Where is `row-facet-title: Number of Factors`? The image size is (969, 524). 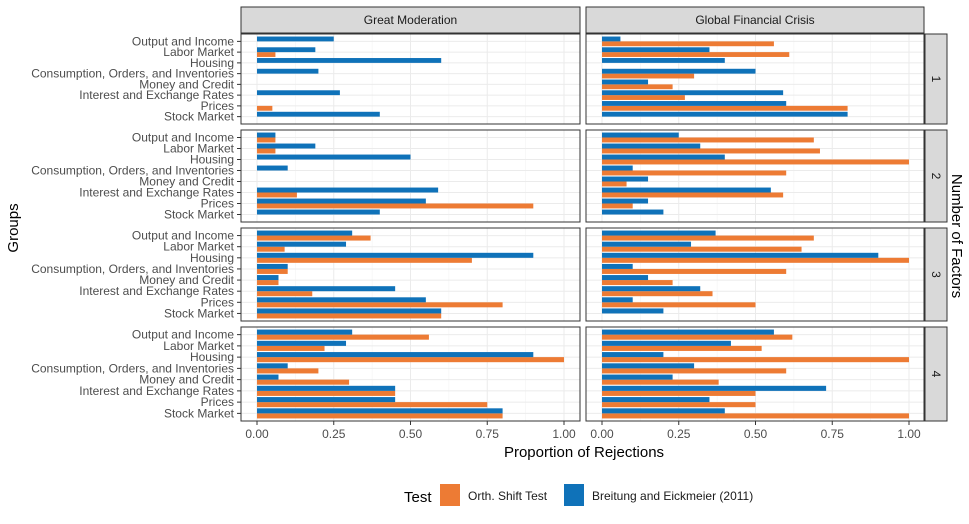 row-facet-title: Number of Factors is located at coordinates (956, 236).